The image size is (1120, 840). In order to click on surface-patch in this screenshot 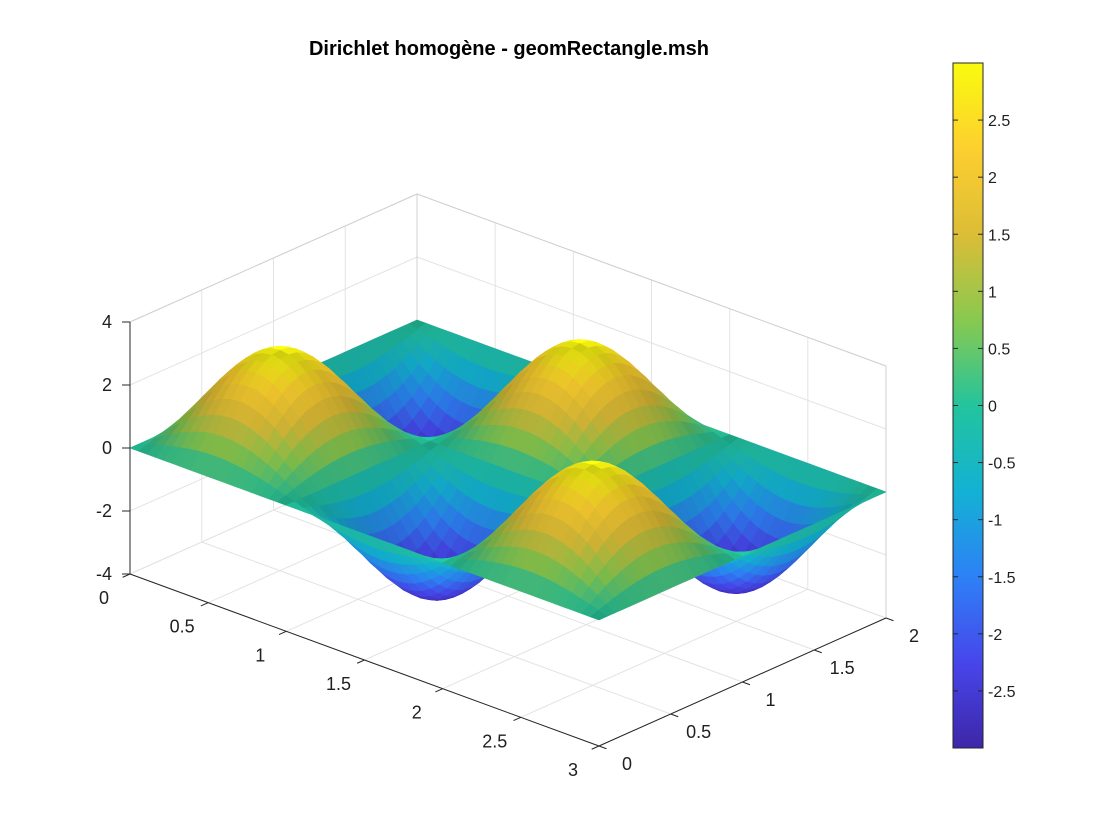, I will do `click(598, 615)`.